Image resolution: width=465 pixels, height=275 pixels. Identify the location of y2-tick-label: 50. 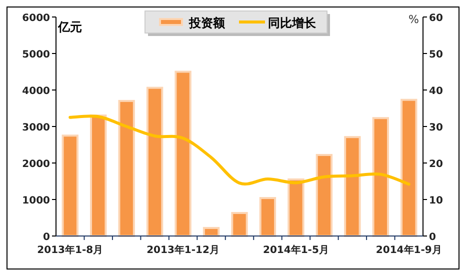
(436, 55).